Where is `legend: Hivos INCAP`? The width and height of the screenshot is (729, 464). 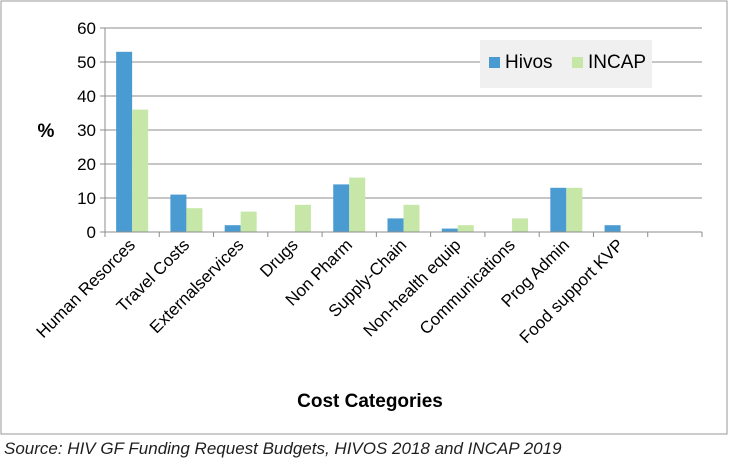 legend: Hivos INCAP is located at coordinates (566, 64).